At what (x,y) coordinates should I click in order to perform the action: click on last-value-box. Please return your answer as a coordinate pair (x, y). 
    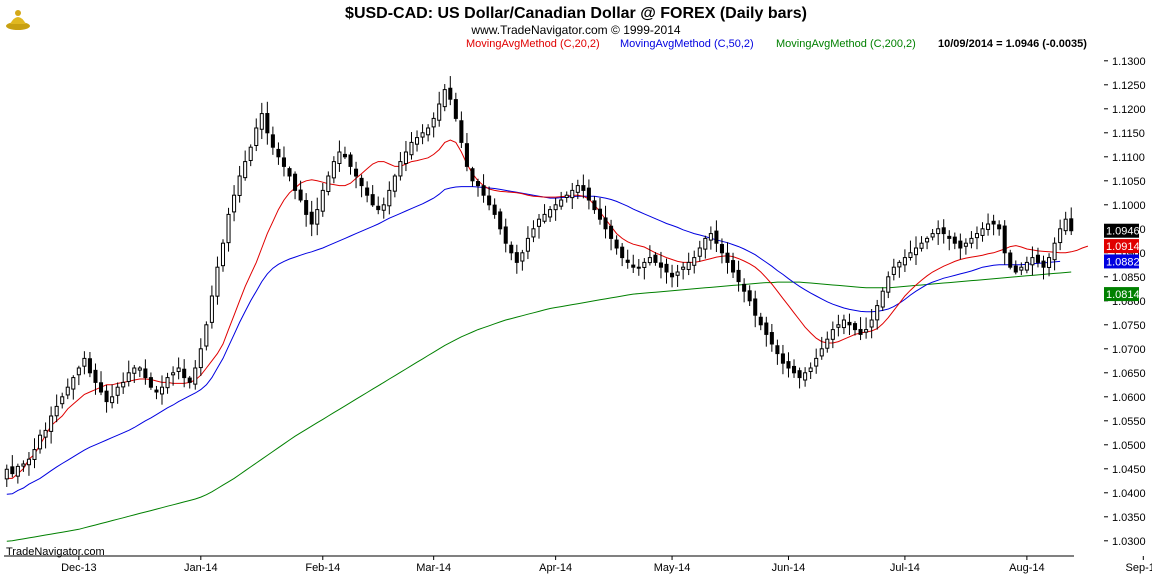
    Looking at the image, I should click on (1121, 261).